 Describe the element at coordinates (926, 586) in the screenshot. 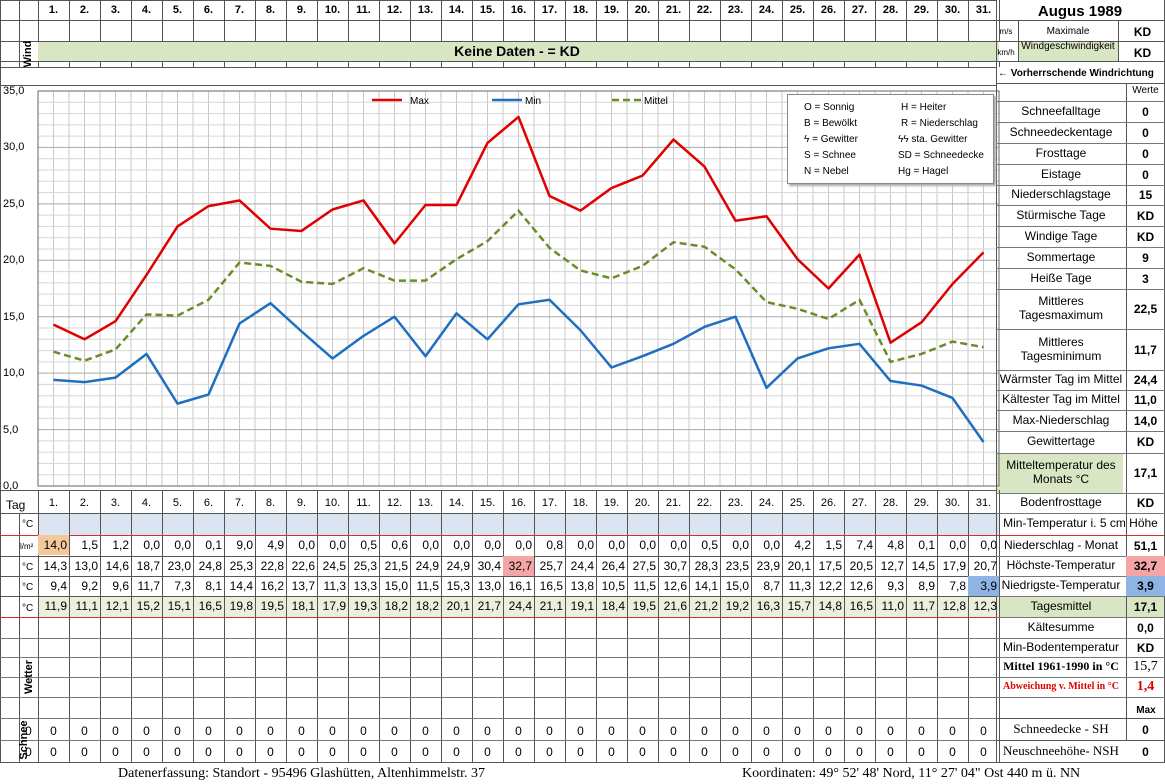

I see `table-cell-min: 8,9` at that location.